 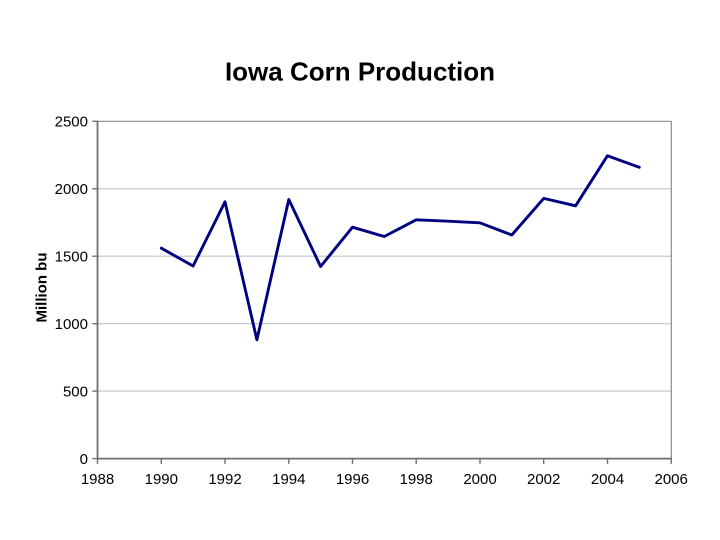 I want to click on svg-text: 1994, so click(x=288, y=479).